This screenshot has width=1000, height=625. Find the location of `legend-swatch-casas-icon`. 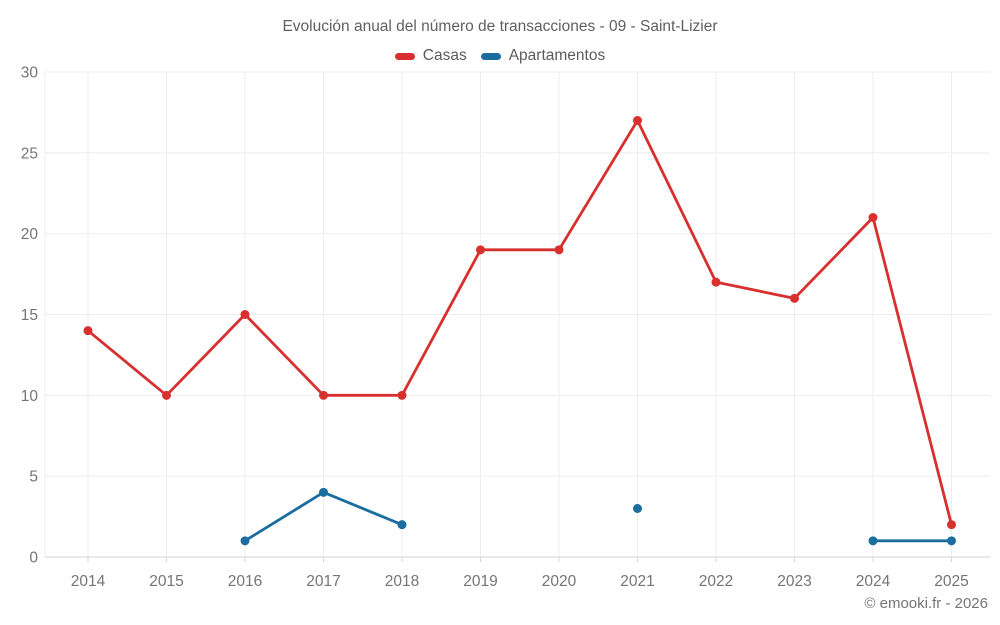

legend-swatch-casas-icon is located at coordinates (404, 56).